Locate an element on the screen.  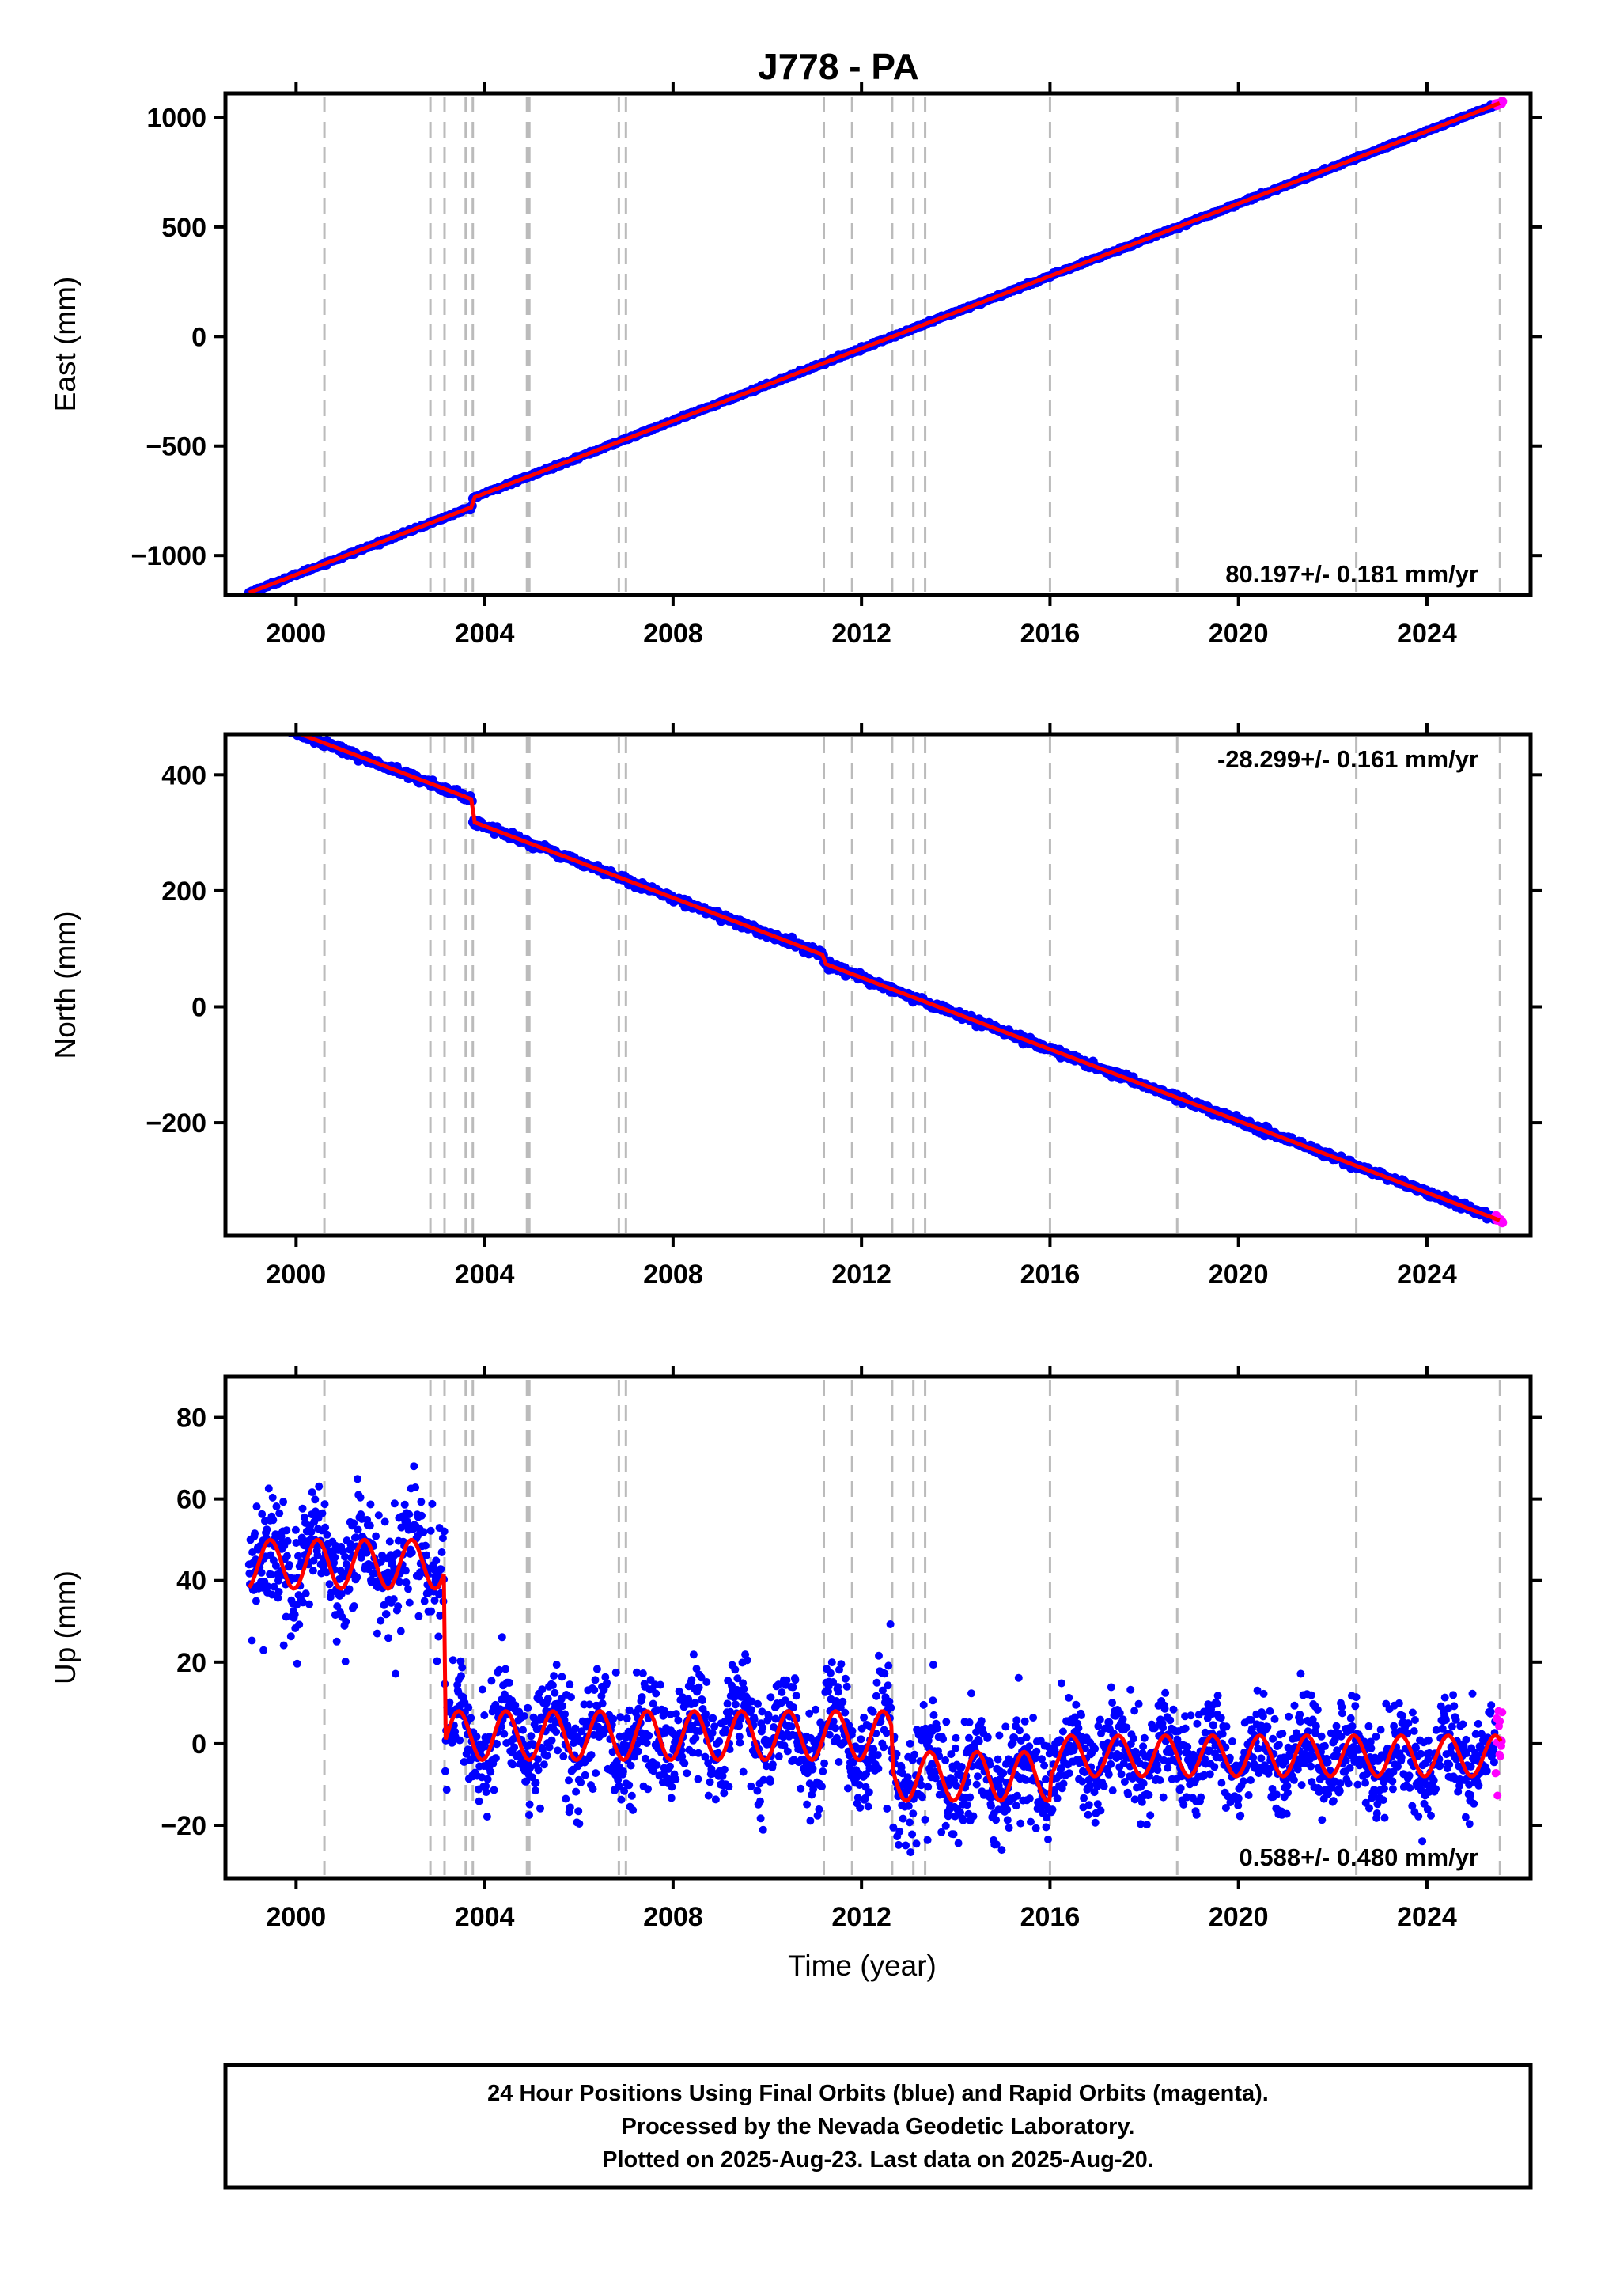
x-tick-label: 2016 is located at coordinates (1050, 1275).